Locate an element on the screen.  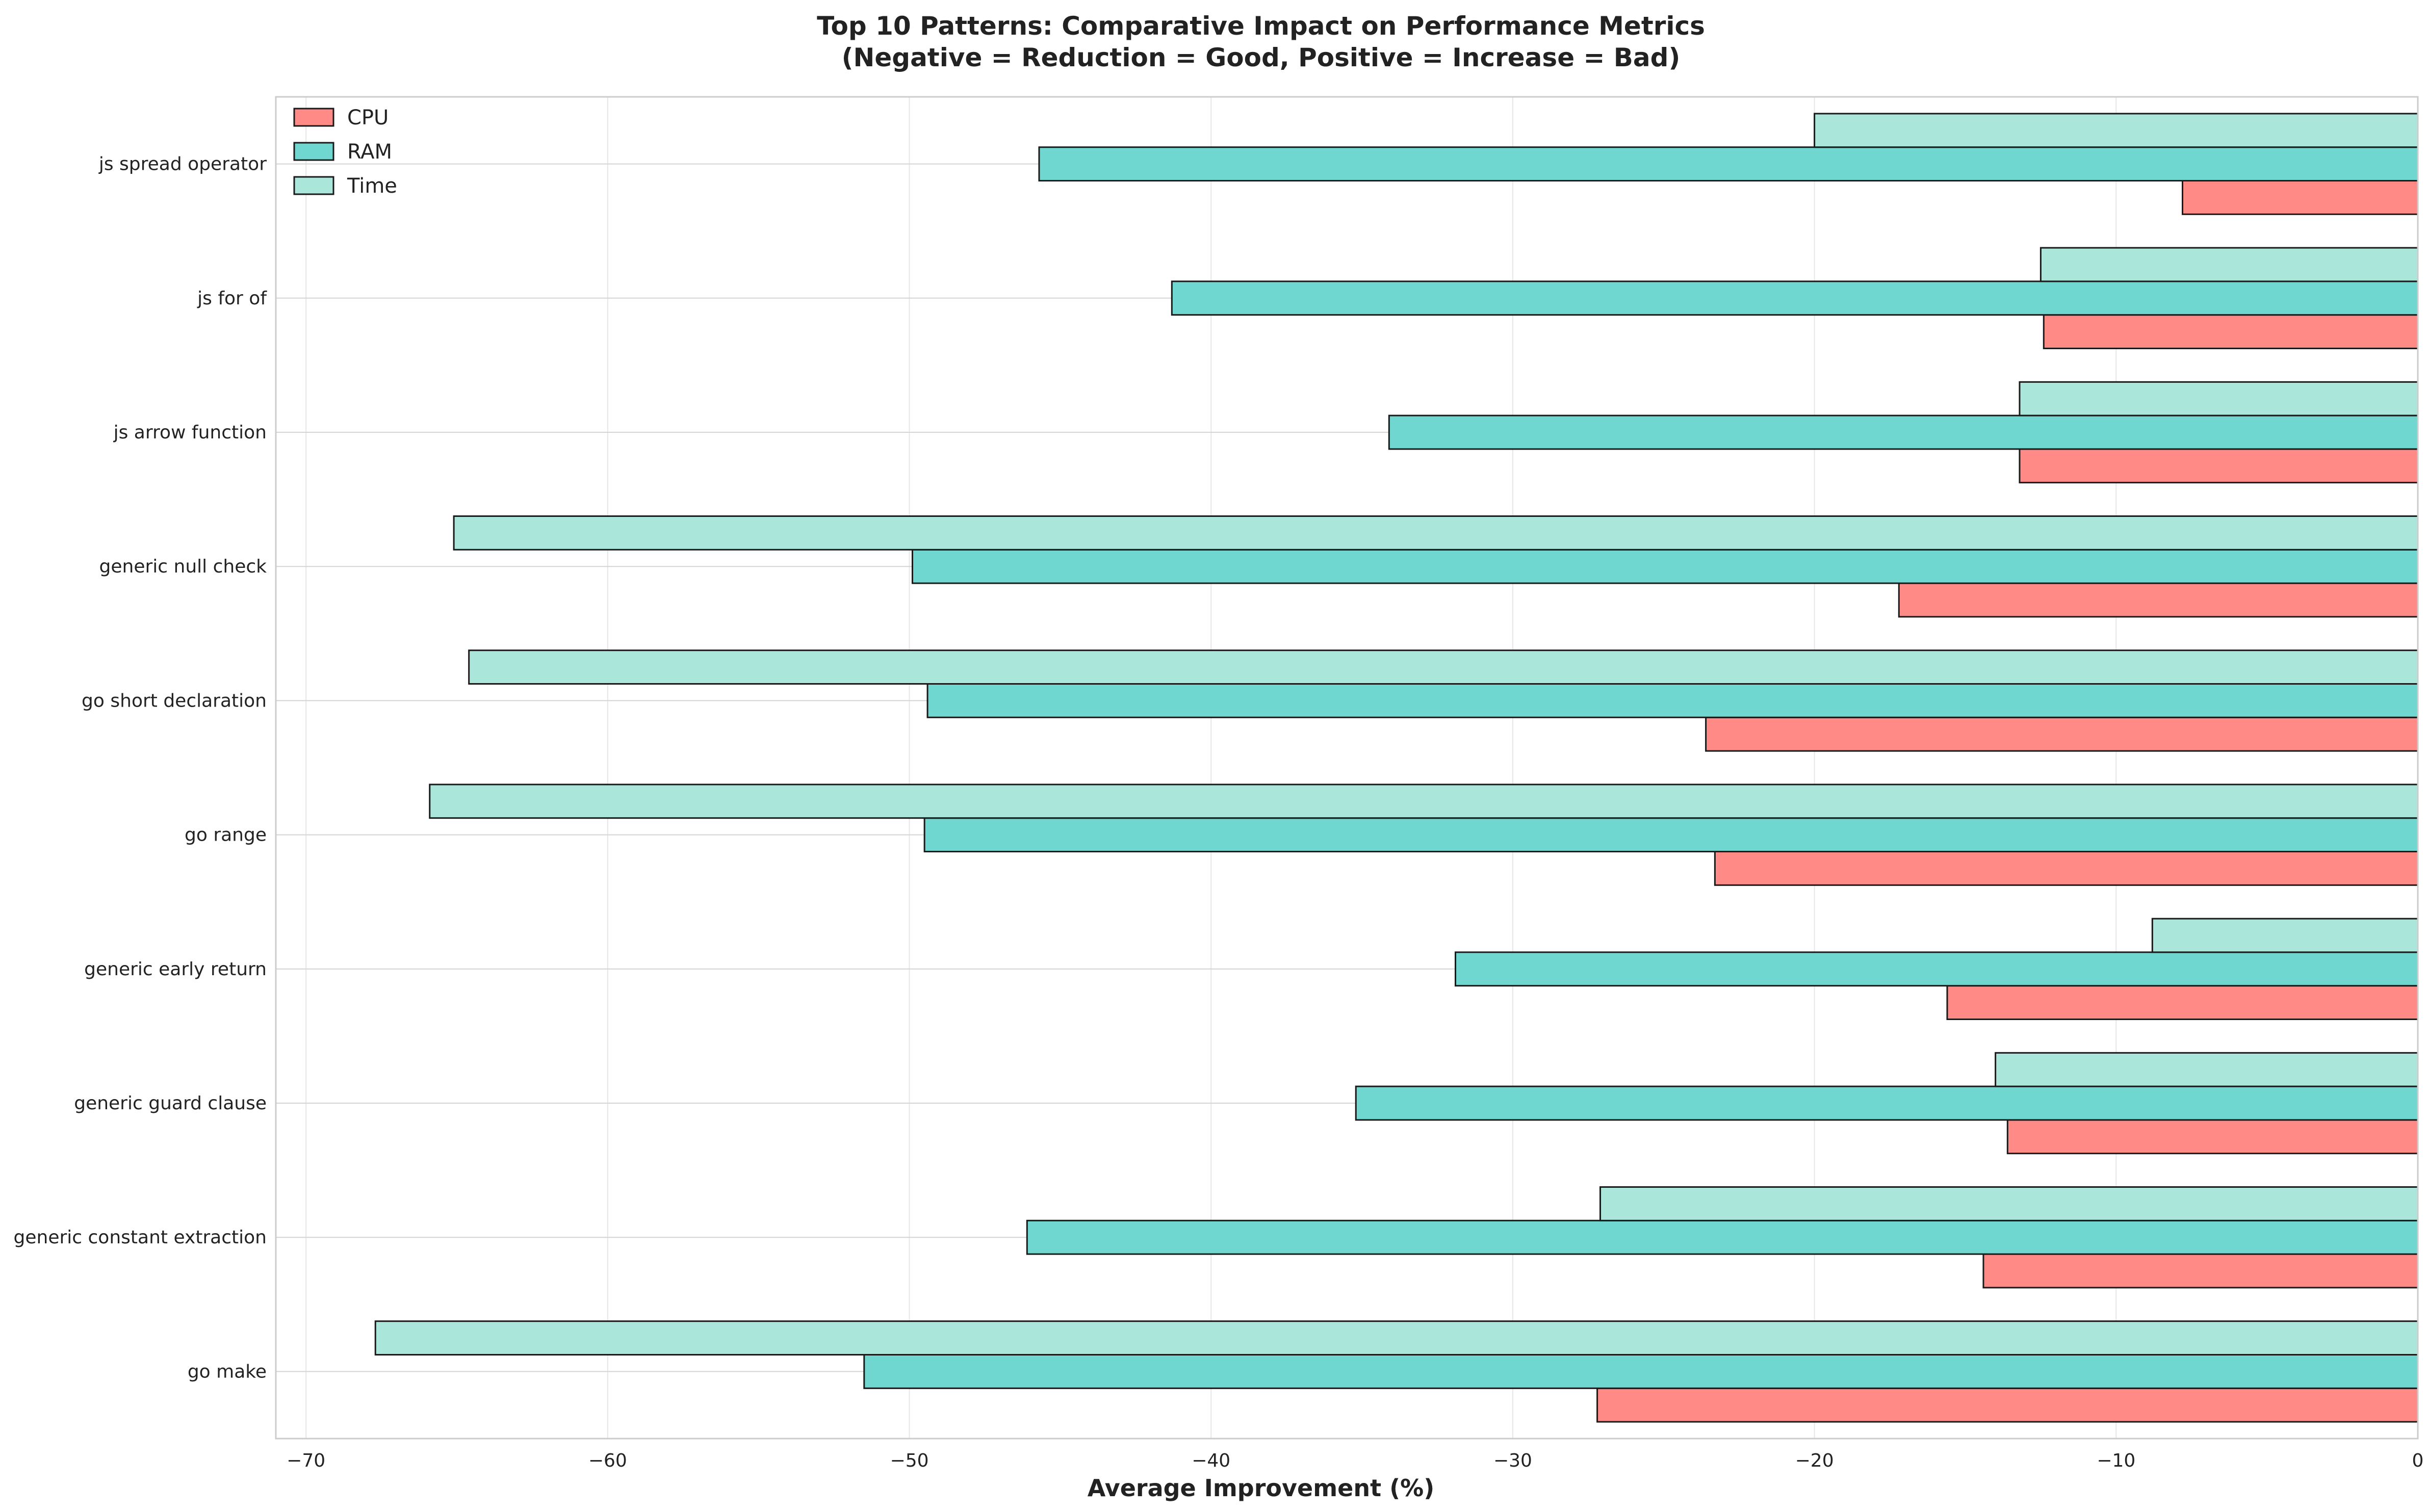
legend-swatch-ram is located at coordinates (313, 151).